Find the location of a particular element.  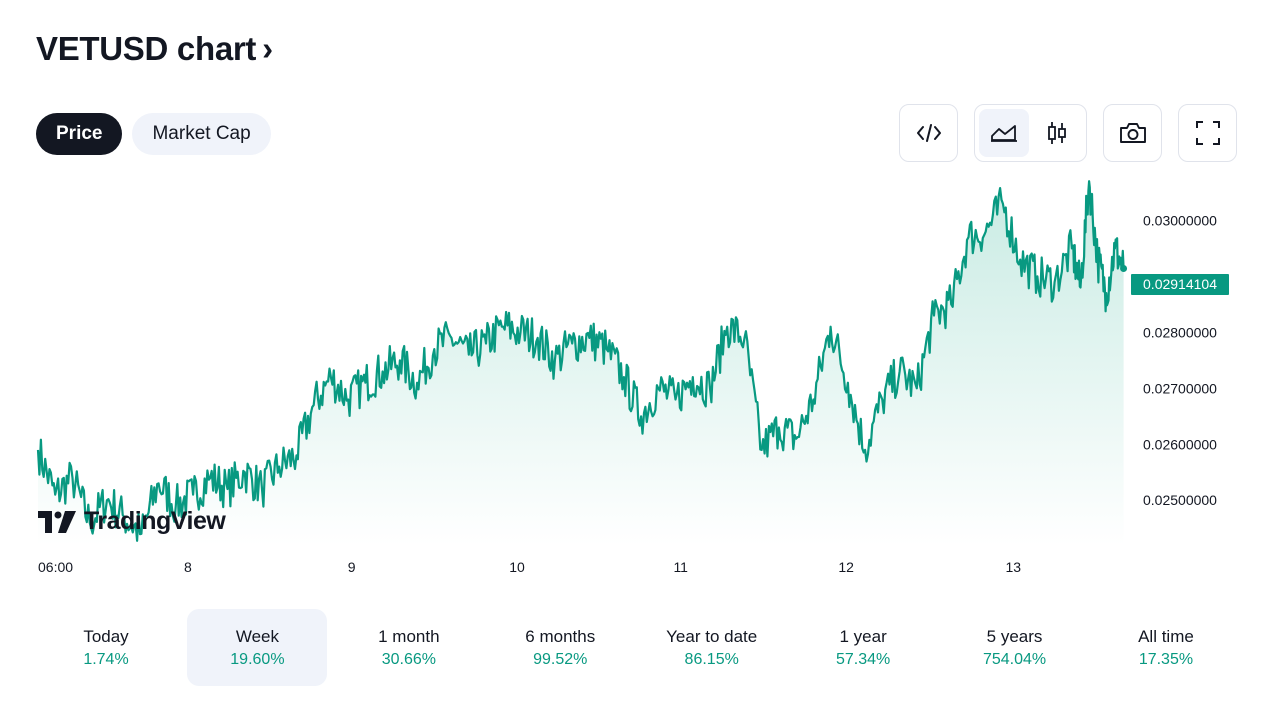

chevron-right-icon: › is located at coordinates (267, 48).